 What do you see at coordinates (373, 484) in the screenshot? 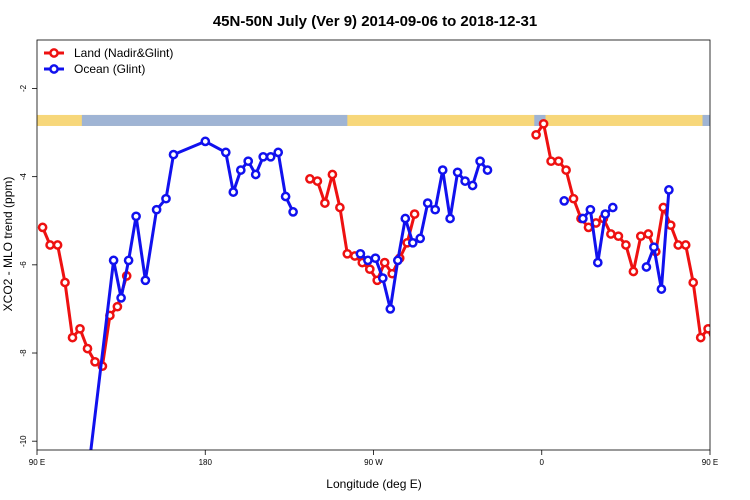
I see `x-axis-label: Longitude (deg E)` at bounding box center [373, 484].